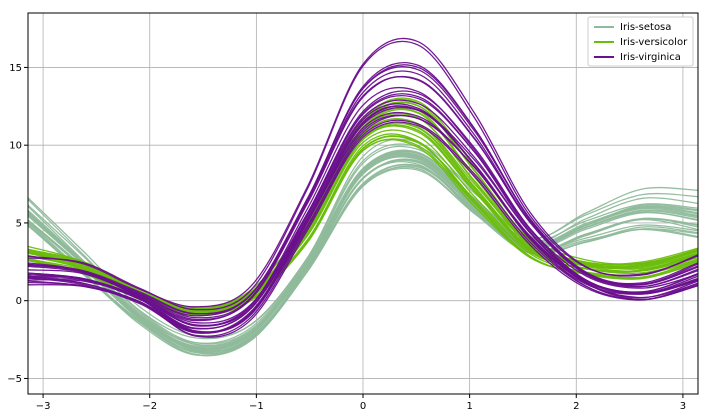 The image size is (719, 418). What do you see at coordinates (149, 406) in the screenshot?
I see `x-tick-label-1: −2` at bounding box center [149, 406].